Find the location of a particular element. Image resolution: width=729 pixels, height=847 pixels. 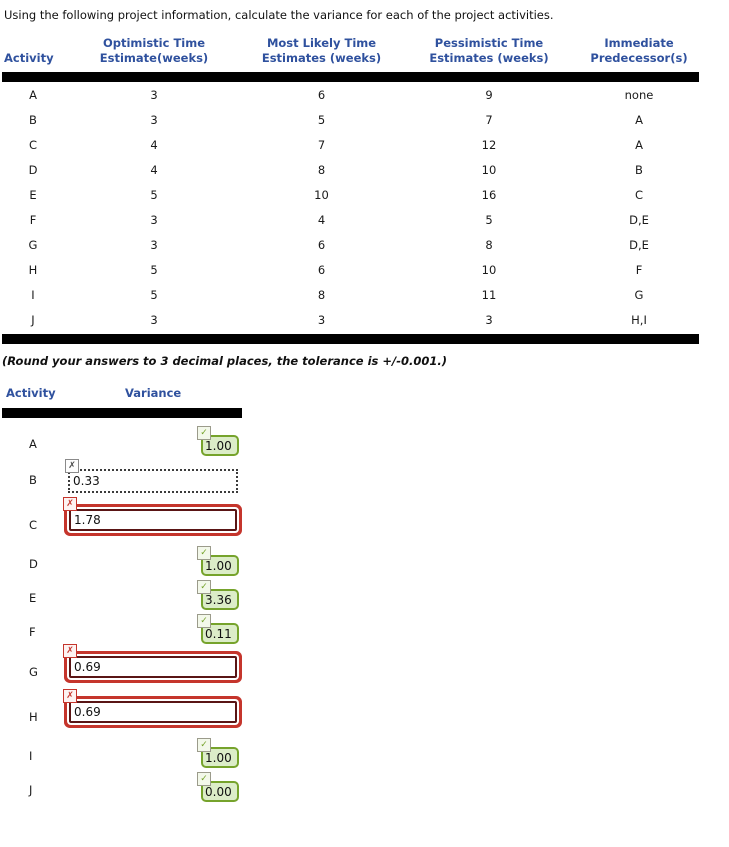

activity-label: G is located at coordinates (33, 672).